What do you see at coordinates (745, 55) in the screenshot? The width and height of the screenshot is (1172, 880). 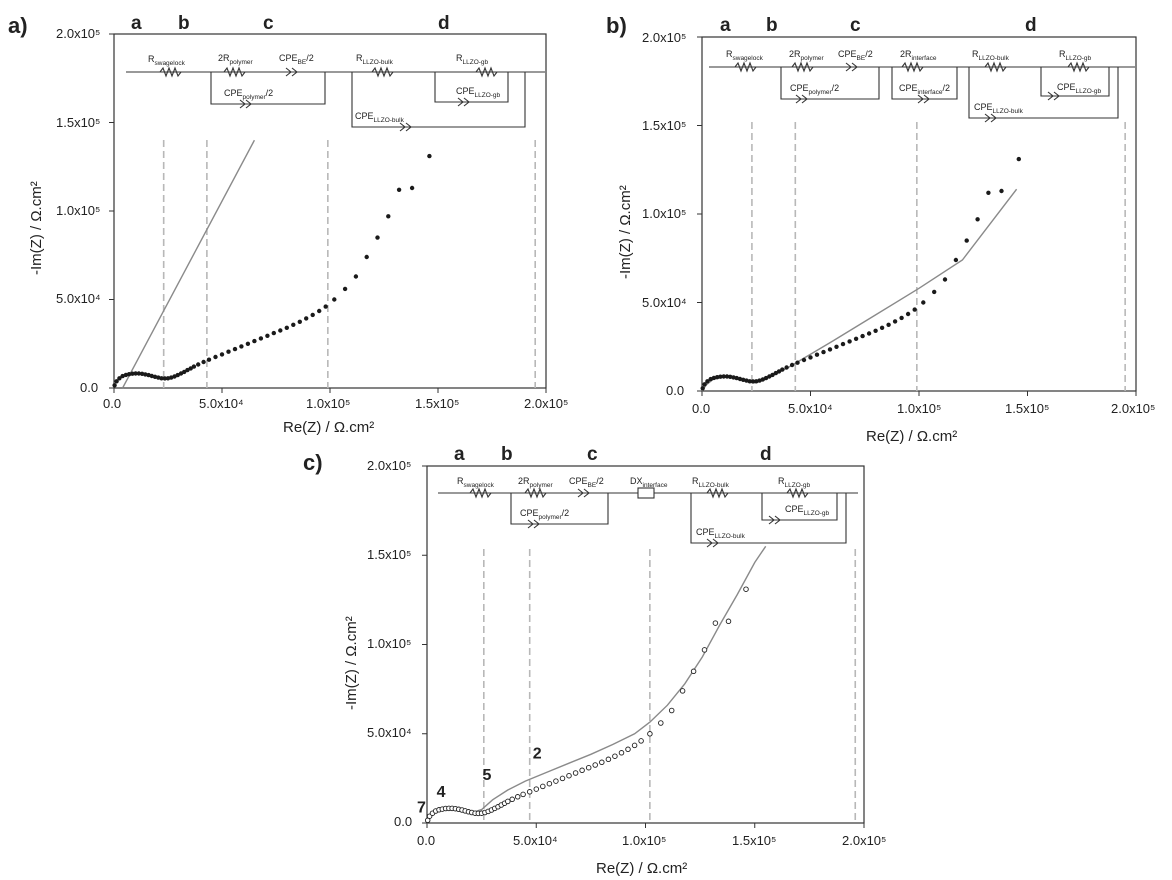 I see `circuit-b-r-swagelock: Rswagelock` at bounding box center [745, 55].